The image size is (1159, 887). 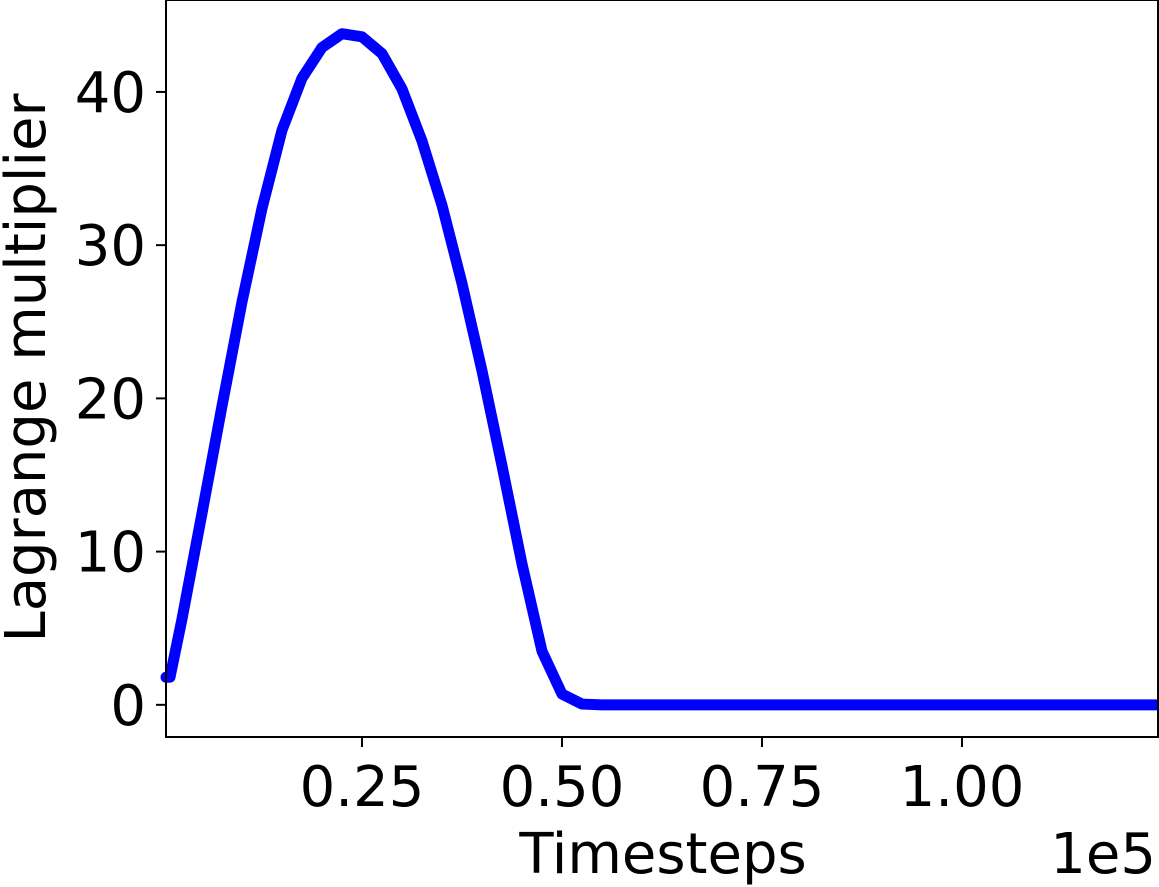 What do you see at coordinates (110, 399) in the screenshot?
I see `y-tick-label: 20` at bounding box center [110, 399].